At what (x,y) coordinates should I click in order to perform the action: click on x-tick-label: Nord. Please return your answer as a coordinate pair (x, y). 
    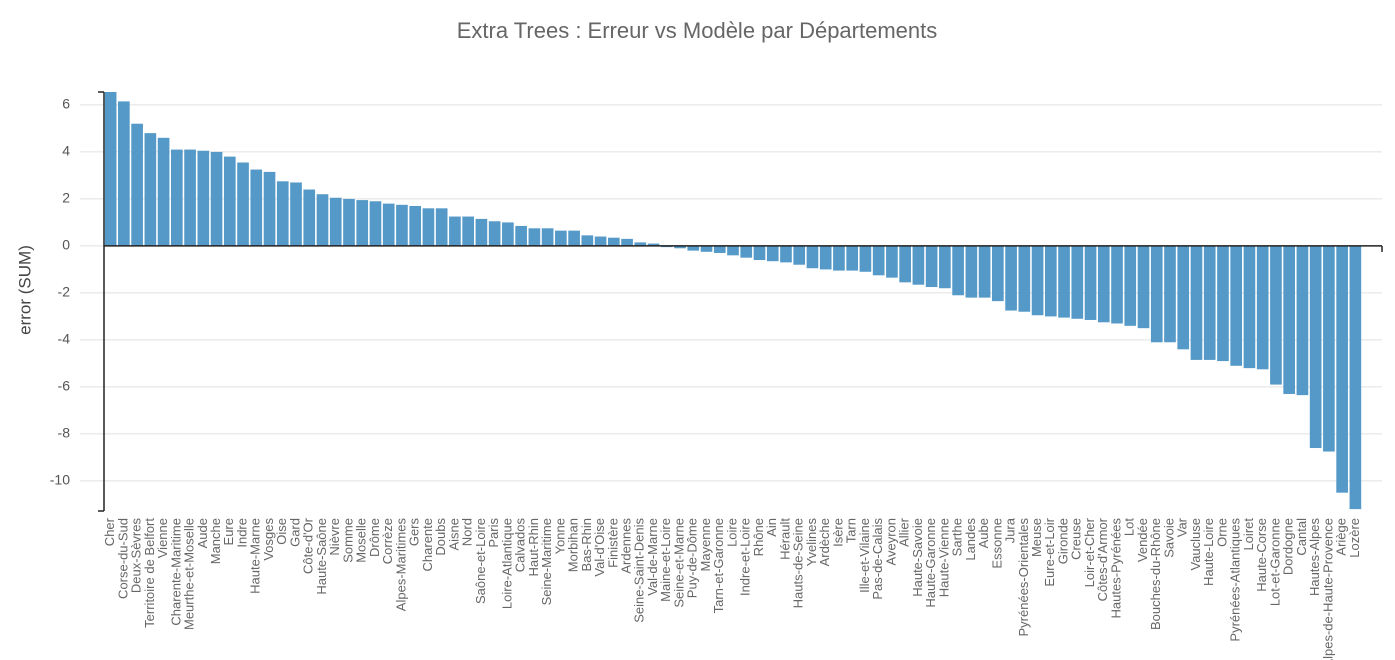
    Looking at the image, I should click on (467, 532).